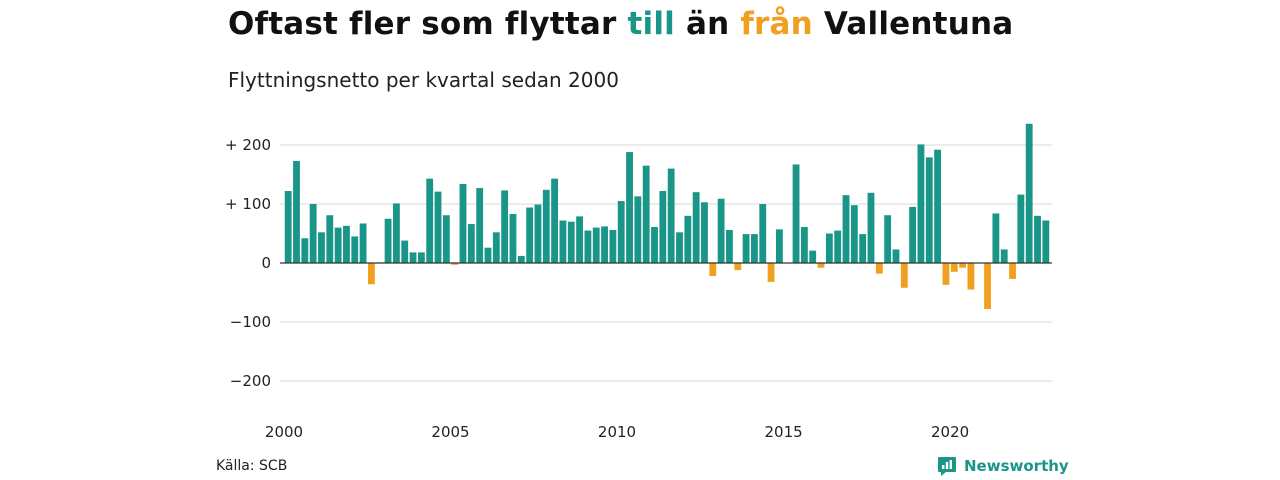 Image resolution: width=1280 pixels, height=480 pixels. What do you see at coordinates (746, 248) in the screenshot?
I see `bar-2013-q4` at bounding box center [746, 248].